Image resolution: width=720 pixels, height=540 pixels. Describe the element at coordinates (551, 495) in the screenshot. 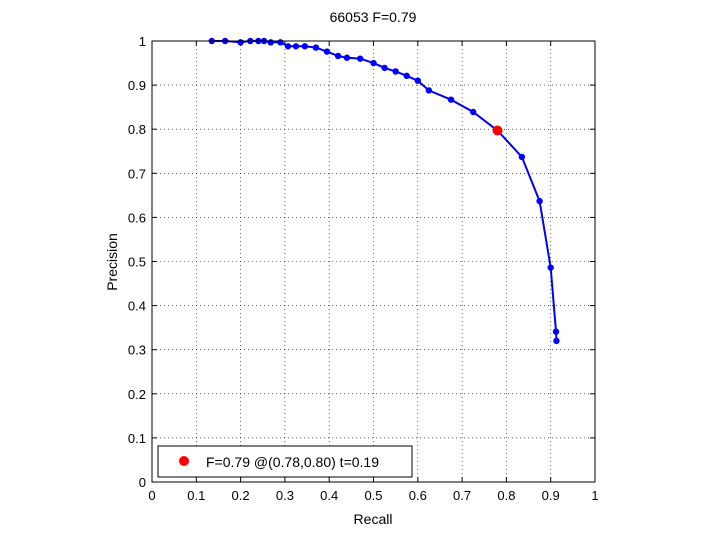

I see `x-tick-label: 0.9` at that location.